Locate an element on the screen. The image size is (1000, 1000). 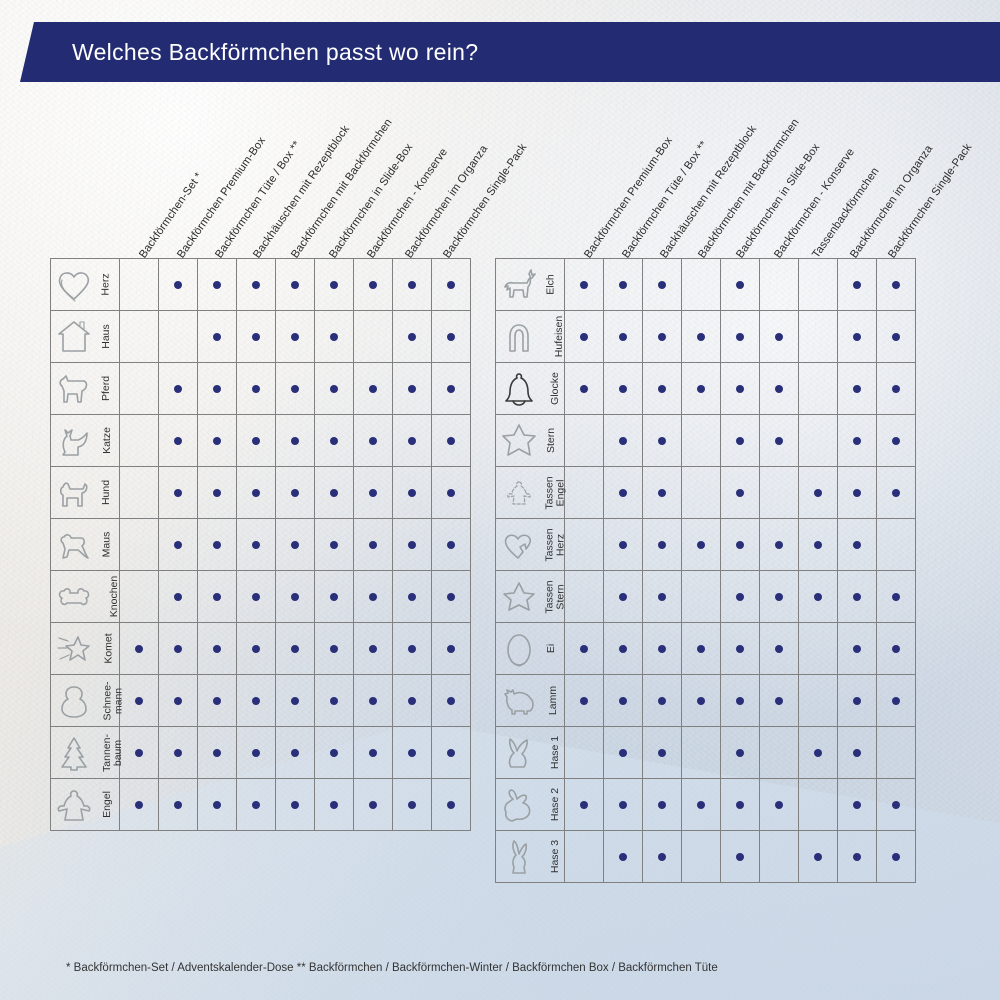
horseshoe-cutter-icon is located at coordinates (519, 337).